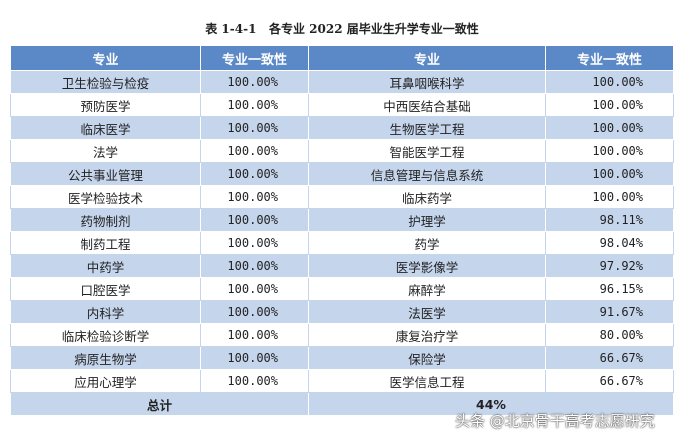 The width and height of the screenshot is (684, 442). What do you see at coordinates (609, 335) in the screenshot?
I see `rate-cell: 80.00%` at bounding box center [609, 335].